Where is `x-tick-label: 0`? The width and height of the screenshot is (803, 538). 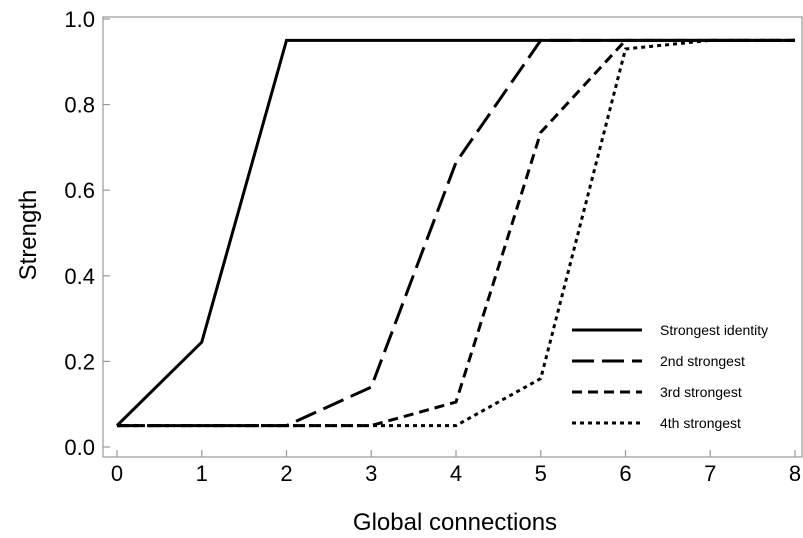
x-tick-label: 0 is located at coordinates (117, 473).